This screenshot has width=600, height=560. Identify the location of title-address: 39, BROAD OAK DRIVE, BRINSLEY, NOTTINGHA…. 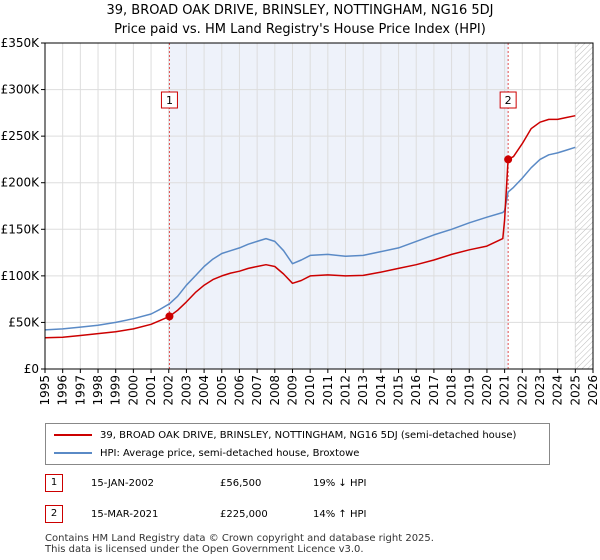
(300, 10).